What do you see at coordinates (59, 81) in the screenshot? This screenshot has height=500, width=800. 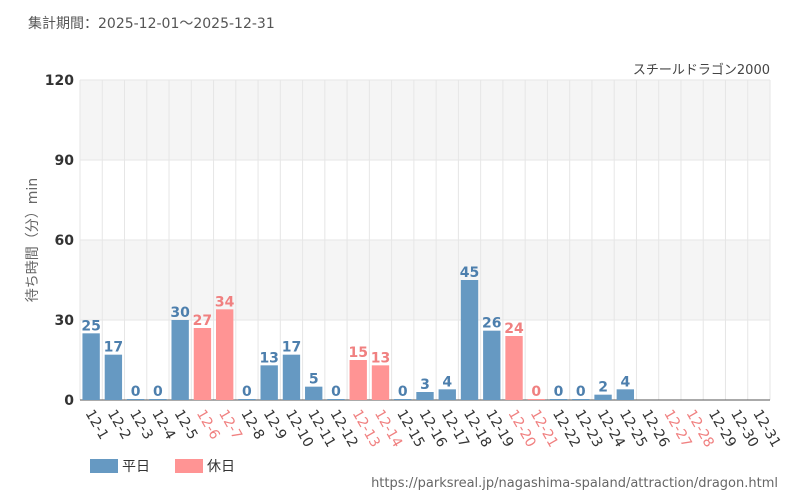 I see `y-tick-label: 120` at bounding box center [59, 81].